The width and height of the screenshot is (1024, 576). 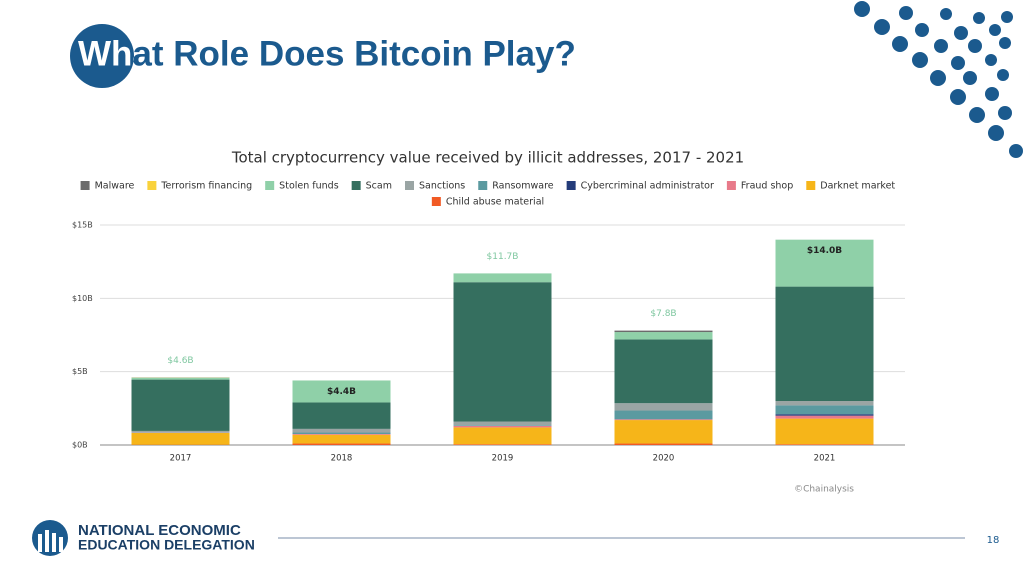 What do you see at coordinates (663, 314) in the screenshot?
I see `total-label: $7.8B` at bounding box center [663, 314].